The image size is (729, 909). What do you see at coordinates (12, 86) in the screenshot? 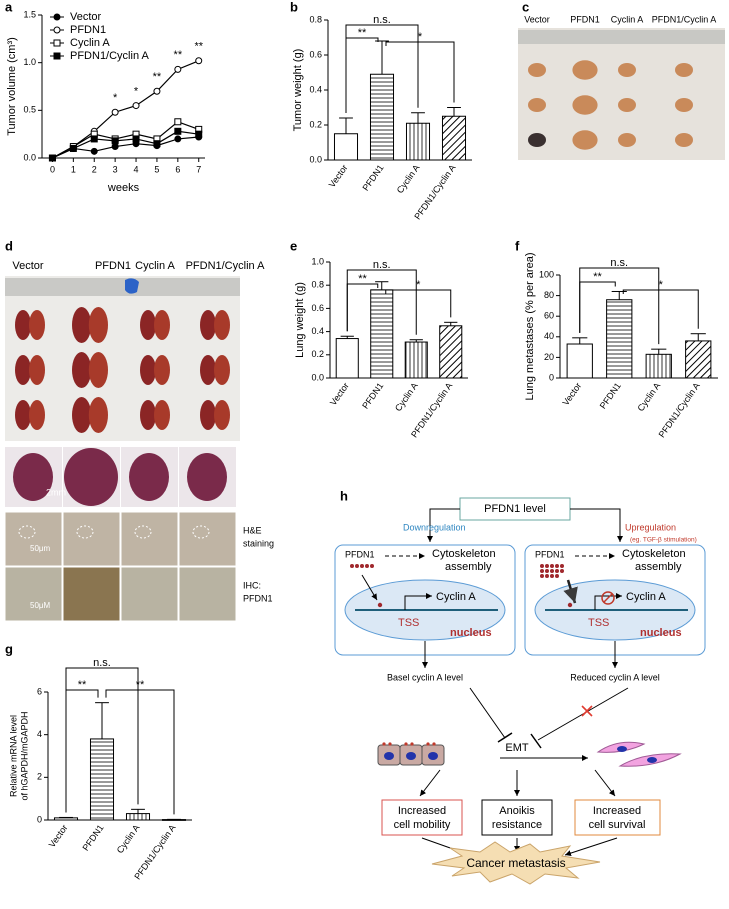
I see `y-axis-label: Tumor volume (cm³)` at bounding box center [12, 86].